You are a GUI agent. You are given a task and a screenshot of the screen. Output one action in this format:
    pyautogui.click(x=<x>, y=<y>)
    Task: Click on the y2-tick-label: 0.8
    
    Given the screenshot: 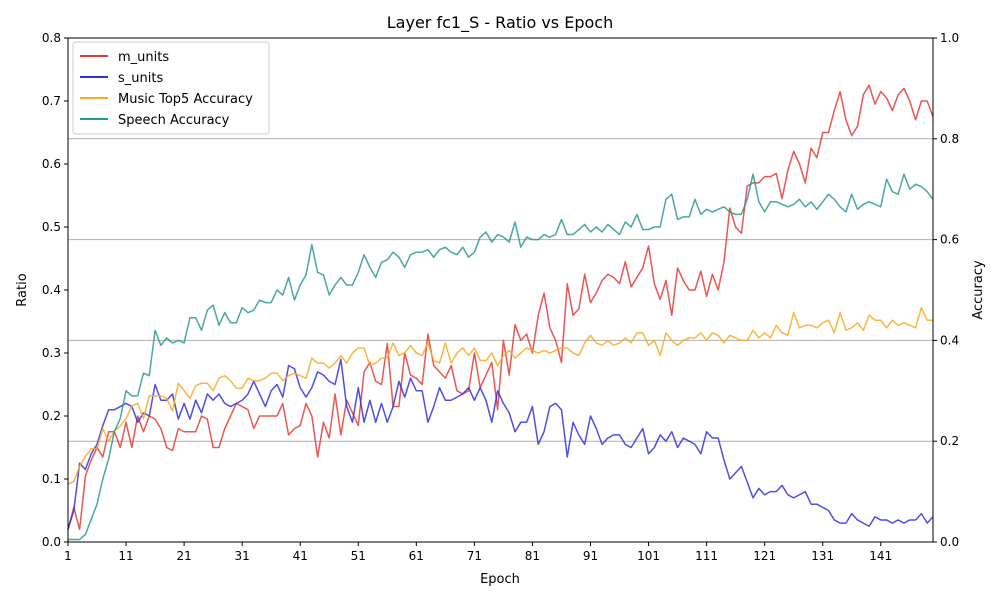 What is the action you would take?
    pyautogui.click(x=949, y=139)
    